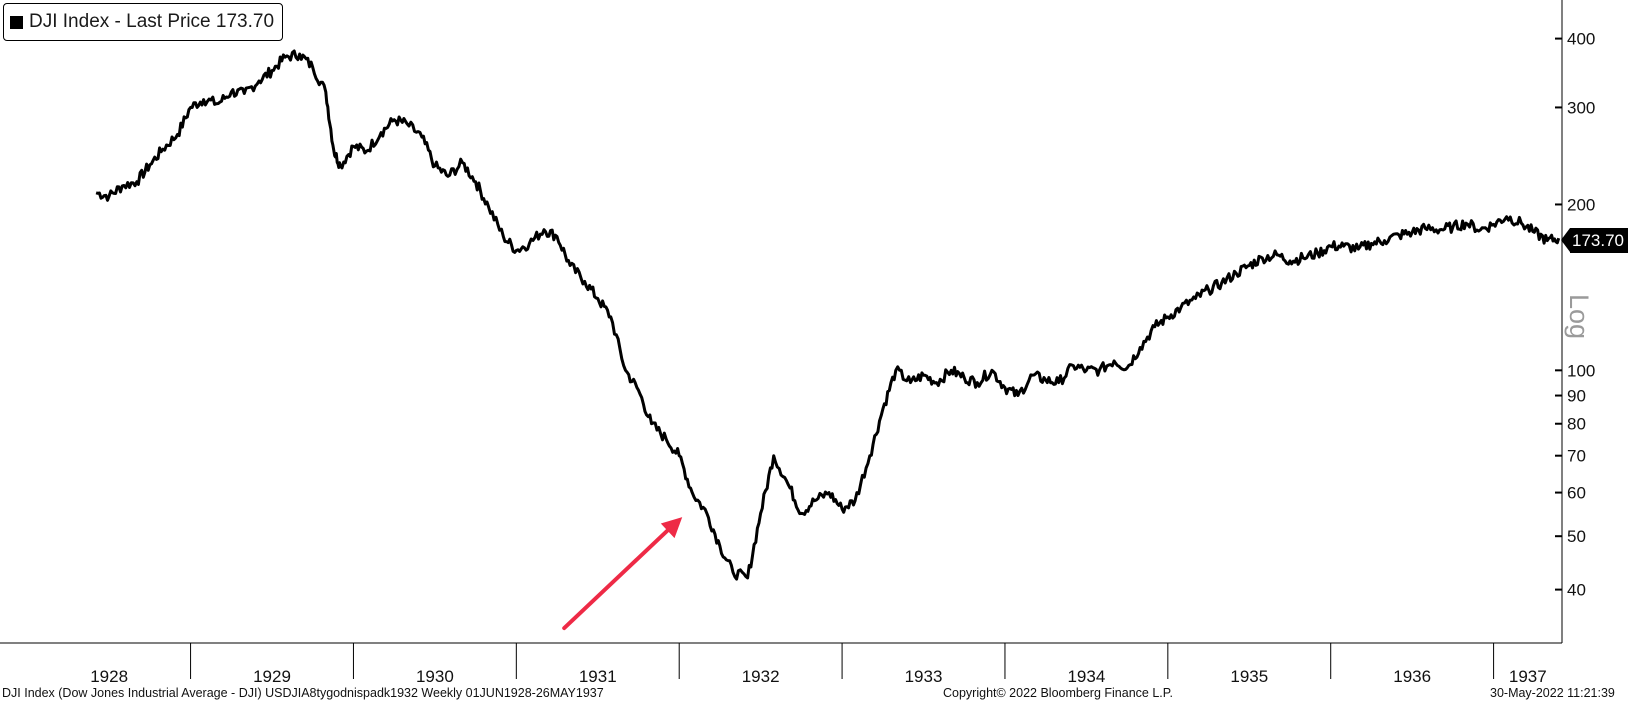 The image size is (1630, 704). What do you see at coordinates (1086, 676) in the screenshot?
I see `x-tick-label: 1934` at bounding box center [1086, 676].